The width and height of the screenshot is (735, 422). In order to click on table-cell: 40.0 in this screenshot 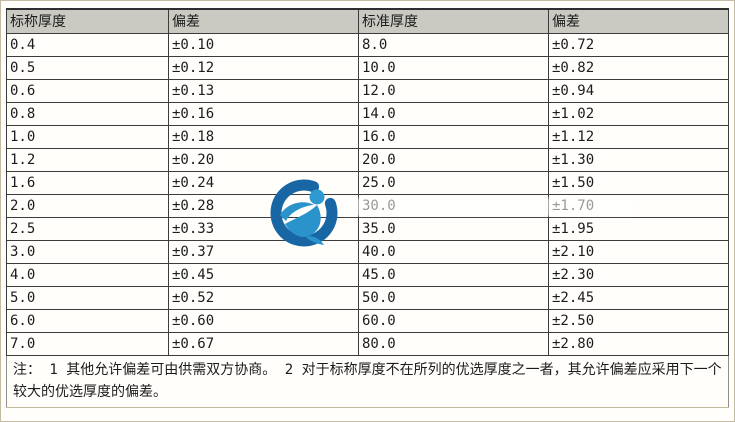, I will do `click(453, 251)`.